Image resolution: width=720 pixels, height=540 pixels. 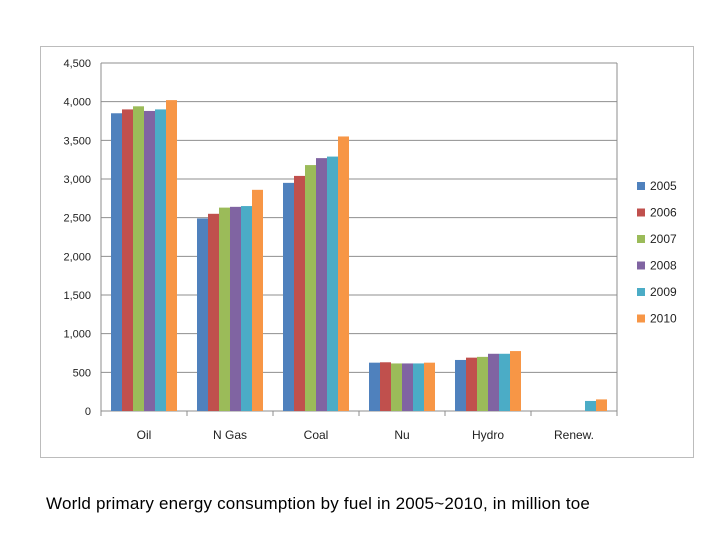 What do you see at coordinates (385, 386) in the screenshot?
I see `bar-nu-2006` at bounding box center [385, 386].